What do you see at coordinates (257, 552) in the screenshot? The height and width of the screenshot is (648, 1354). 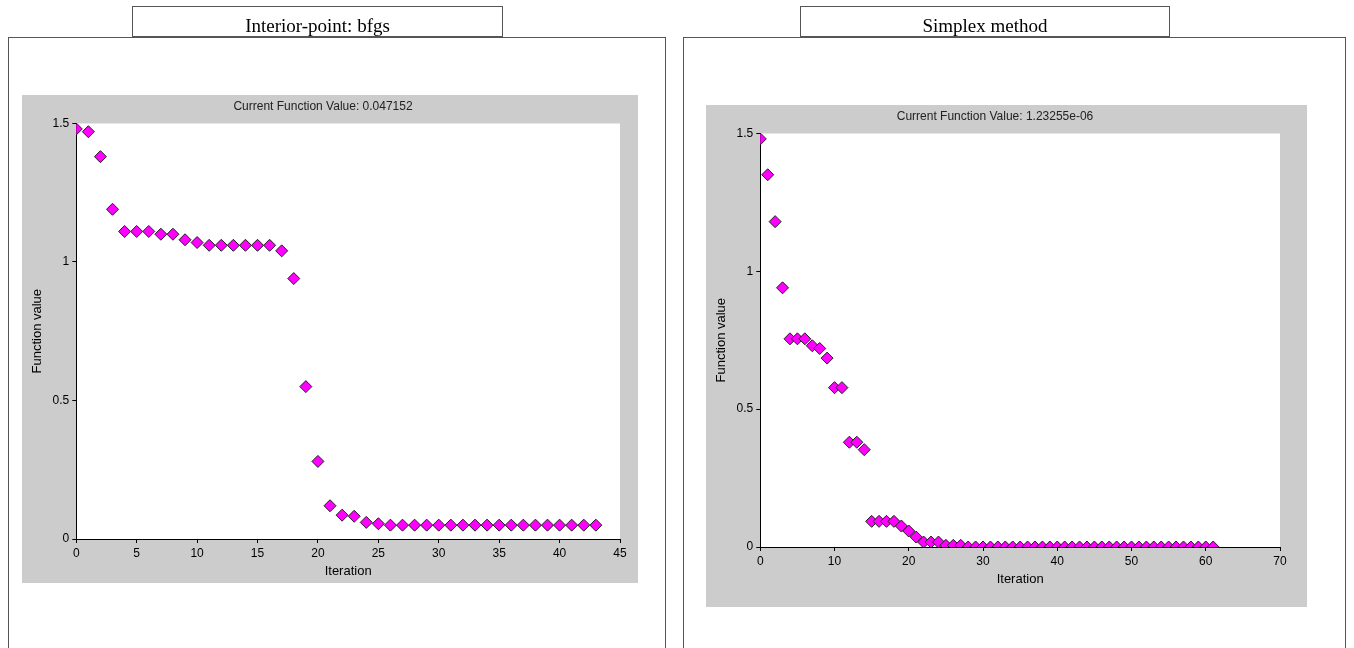 I see `x-tick-label: 15` at bounding box center [257, 552].